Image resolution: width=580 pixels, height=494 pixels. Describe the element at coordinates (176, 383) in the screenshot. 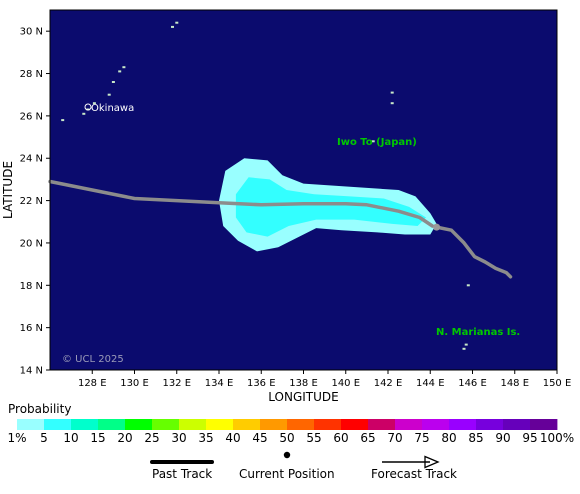

I see `x-tick-label: 132 E` at that location.